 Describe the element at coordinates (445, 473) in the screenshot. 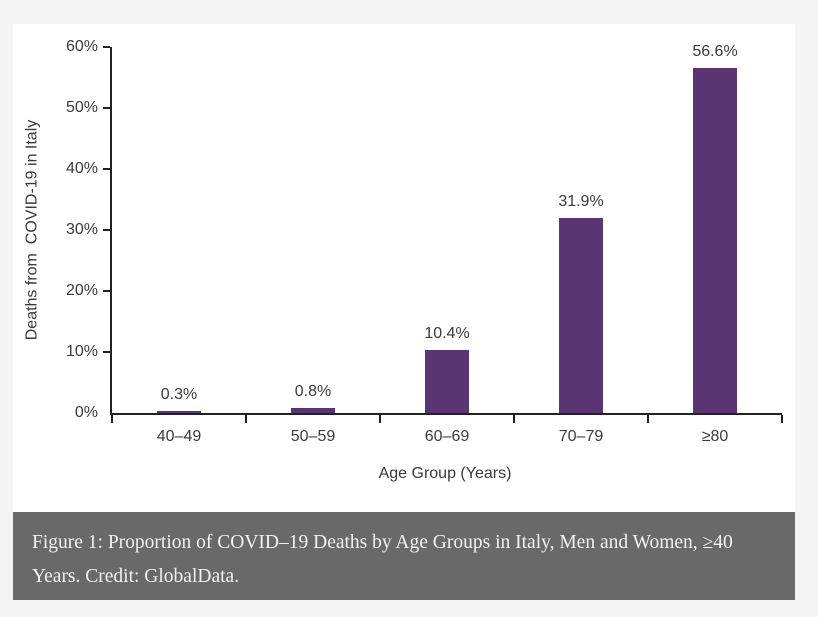

I see `x-axis-title: Age Group (Years)` at that location.